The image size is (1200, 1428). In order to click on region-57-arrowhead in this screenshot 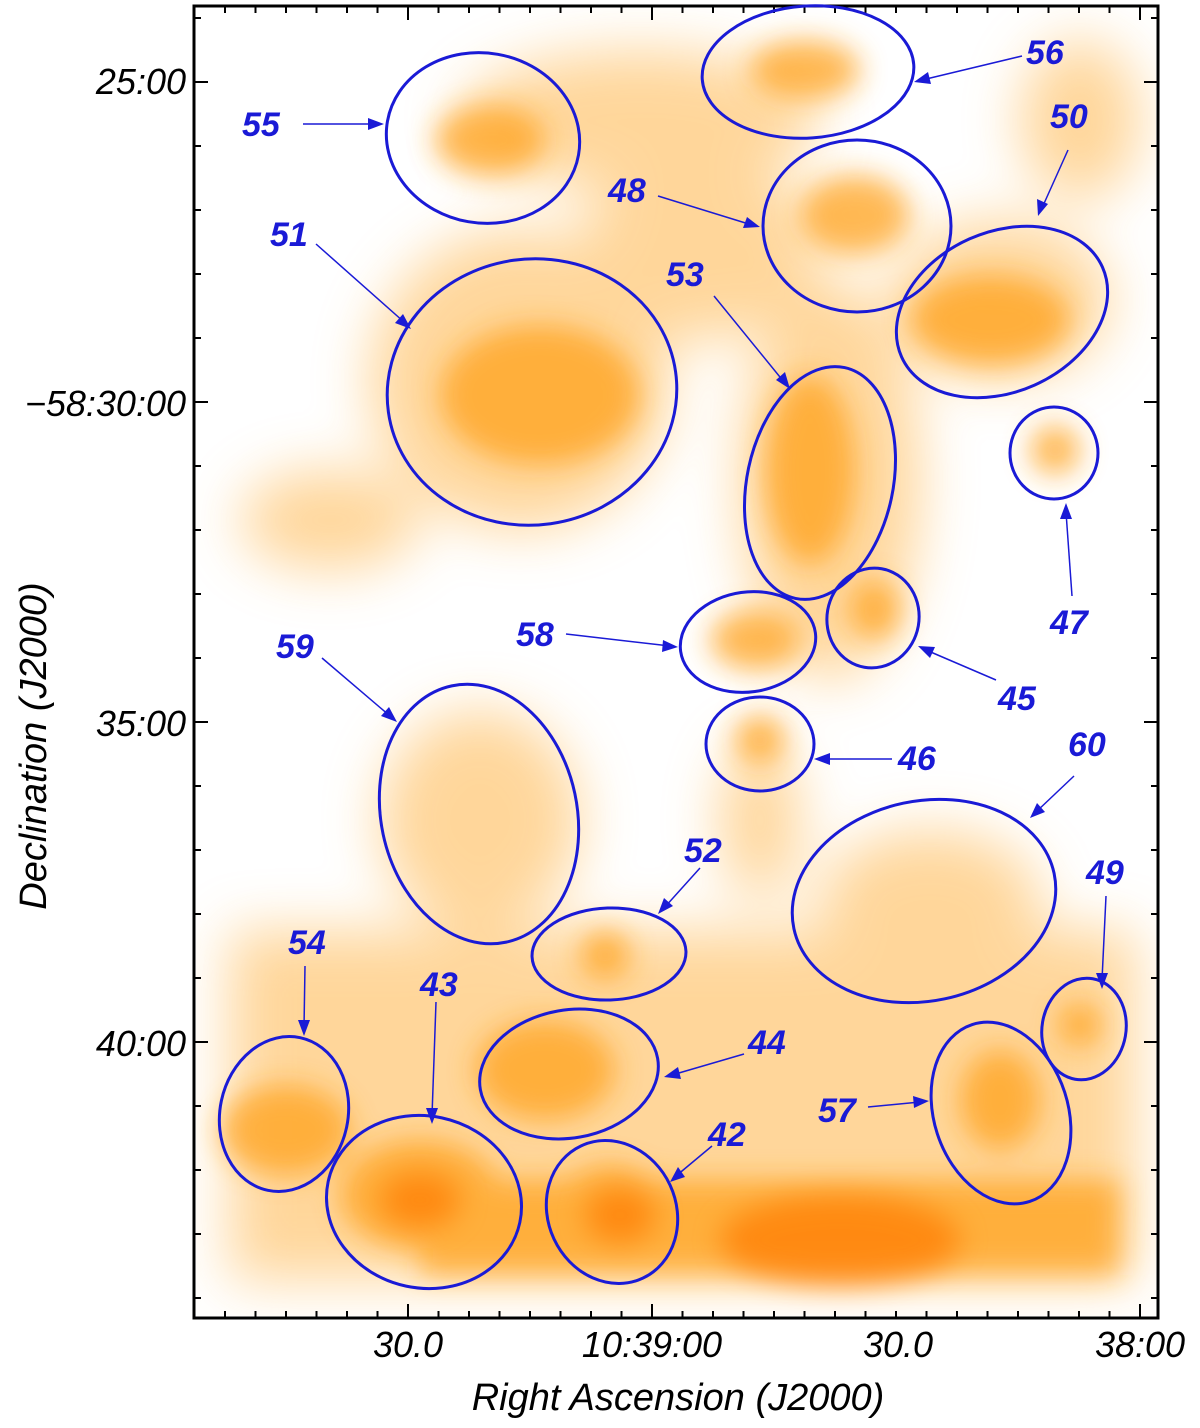, I will do `click(921, 1102)`.